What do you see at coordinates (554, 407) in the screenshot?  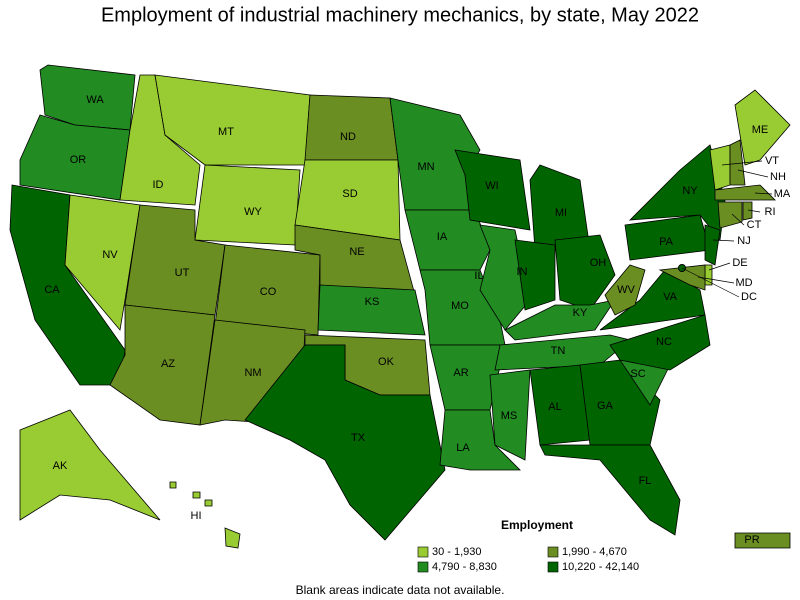 I see `state-label: AL` at bounding box center [554, 407].